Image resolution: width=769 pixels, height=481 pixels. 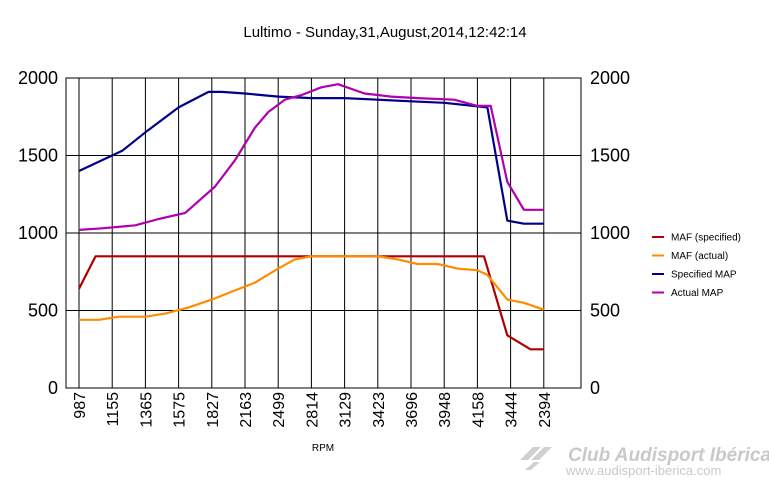 I want to click on x-tick-label: 1365, so click(x=146, y=410).